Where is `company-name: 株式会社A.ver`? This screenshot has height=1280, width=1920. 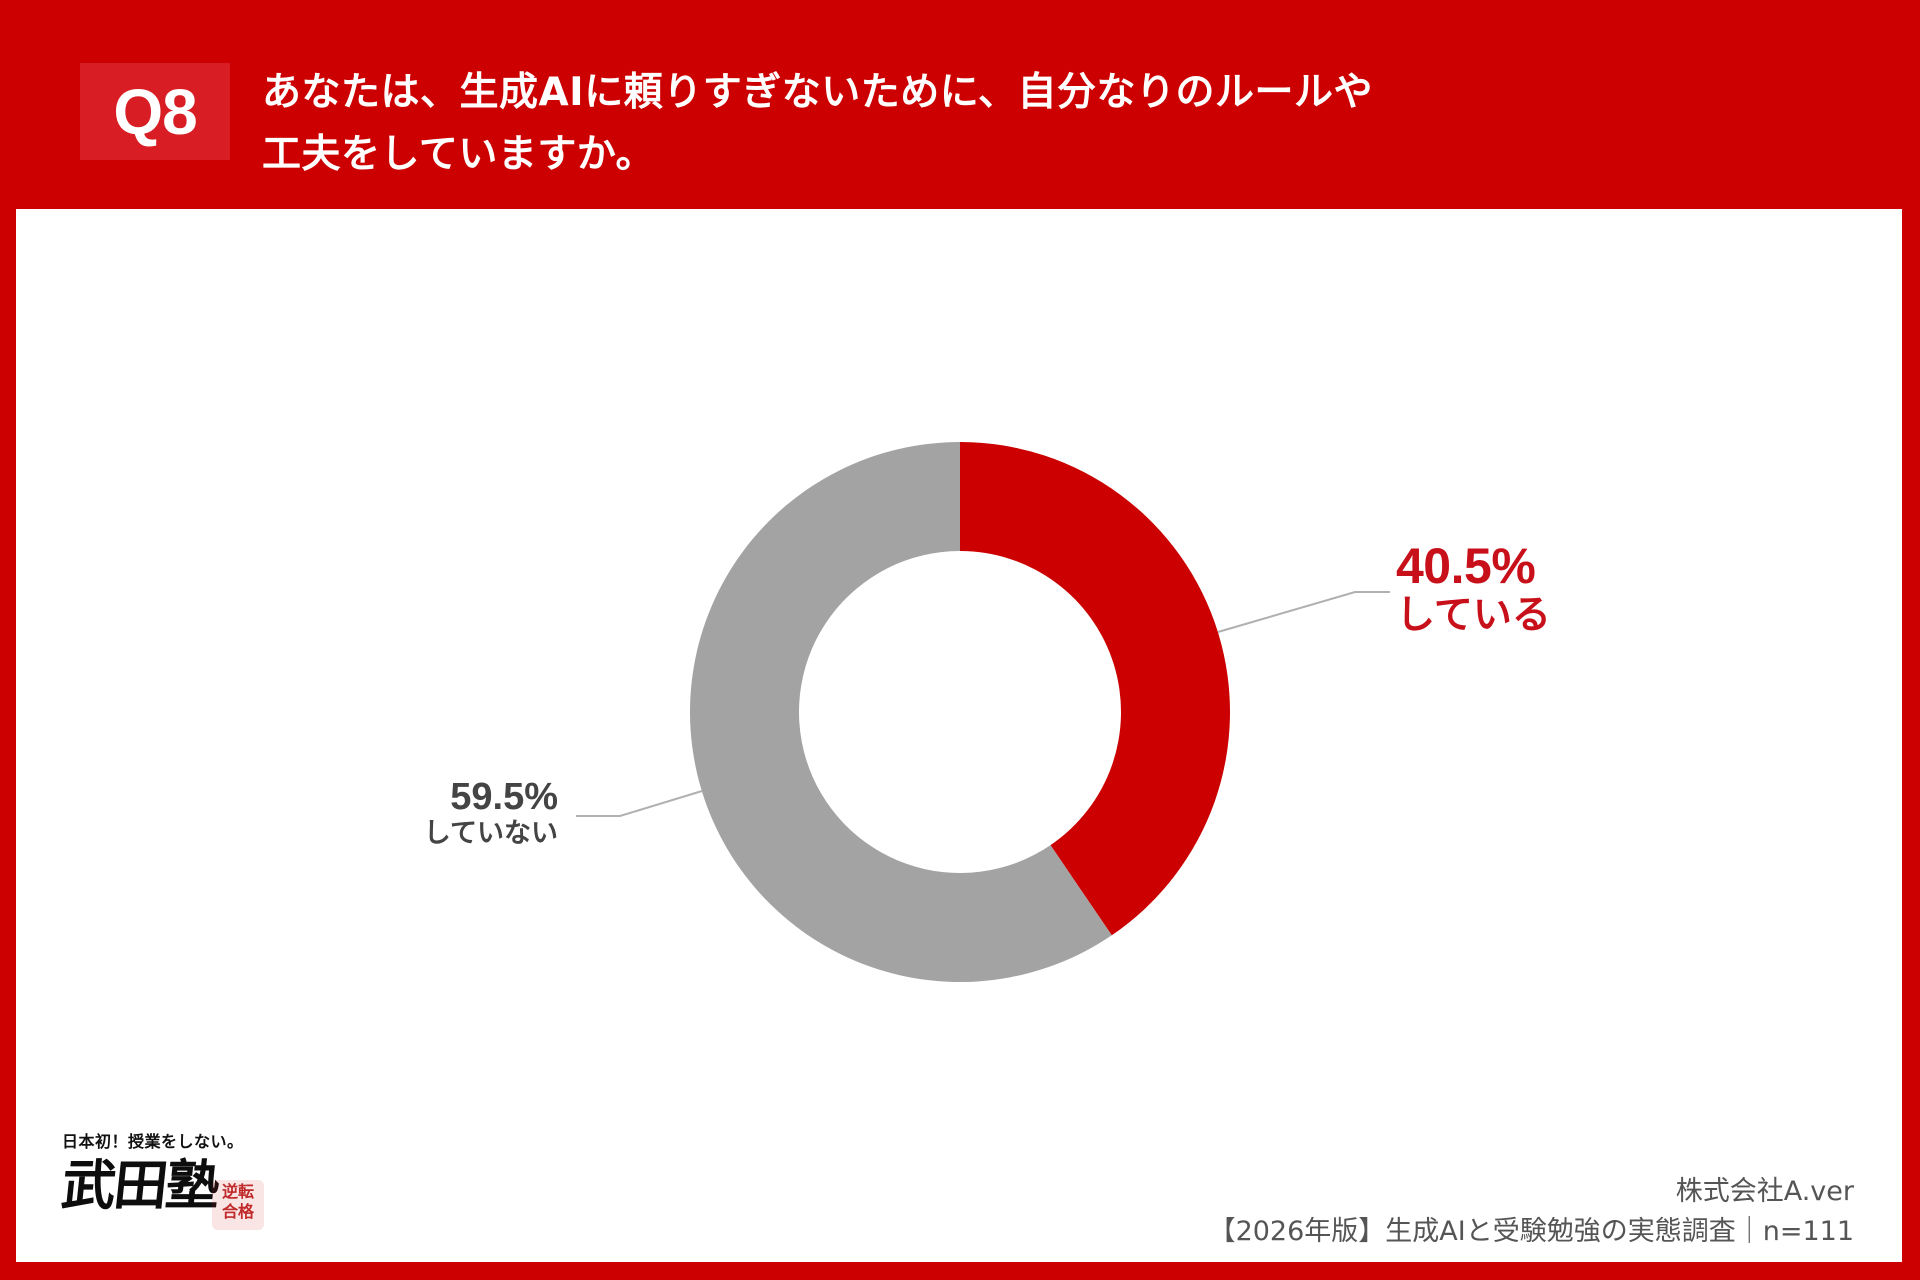
company-name: 株式会社A.ver is located at coordinates (1764, 1191).